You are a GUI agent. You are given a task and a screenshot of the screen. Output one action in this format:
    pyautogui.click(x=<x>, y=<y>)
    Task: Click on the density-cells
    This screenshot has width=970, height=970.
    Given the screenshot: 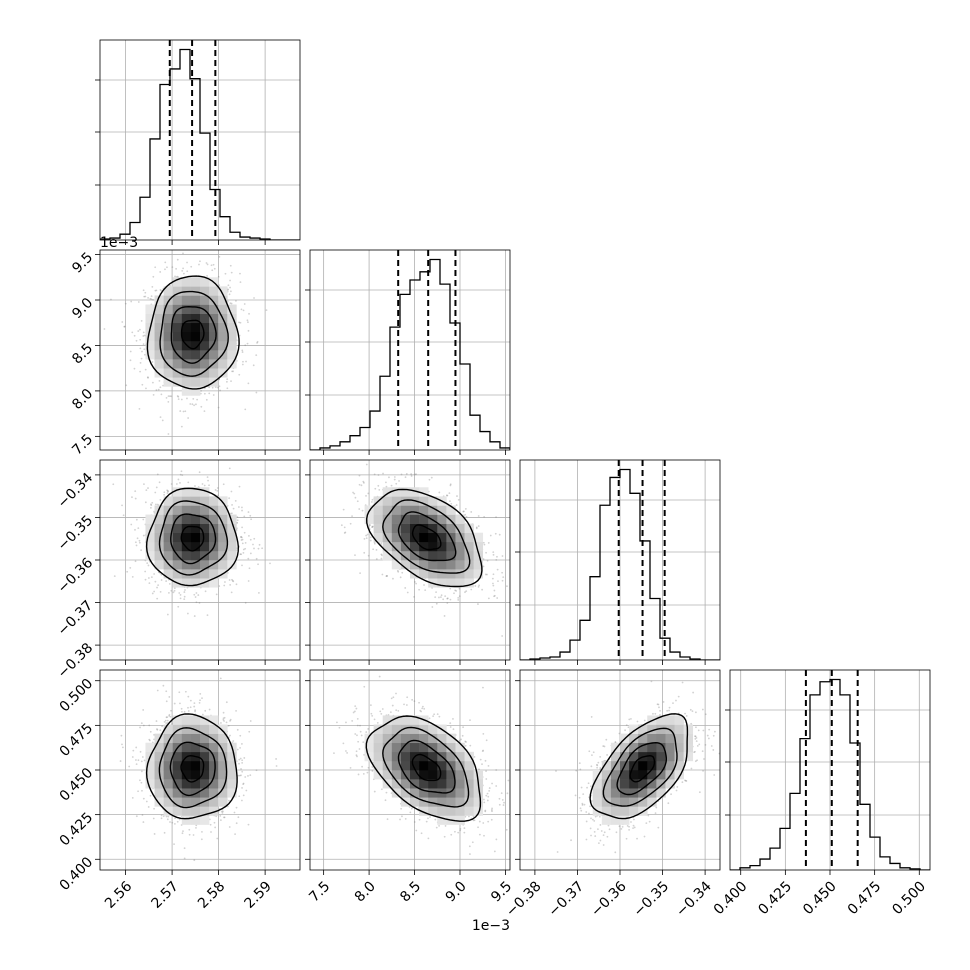 What is the action you would take?
    pyautogui.click(x=191, y=336)
    